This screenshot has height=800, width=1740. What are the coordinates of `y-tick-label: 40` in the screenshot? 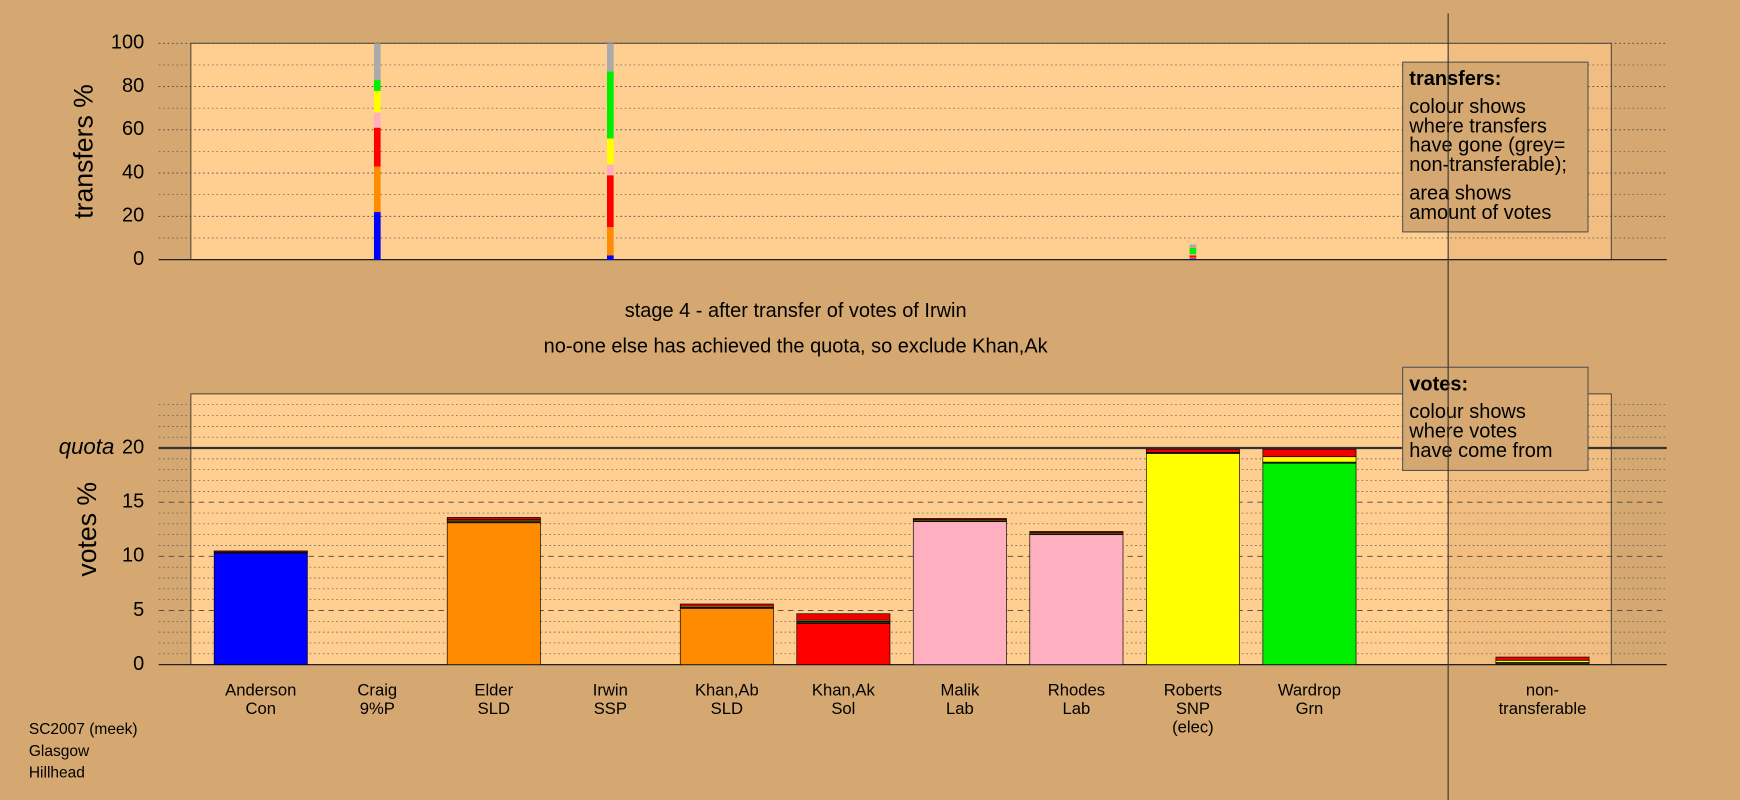 It's located at (133, 172).